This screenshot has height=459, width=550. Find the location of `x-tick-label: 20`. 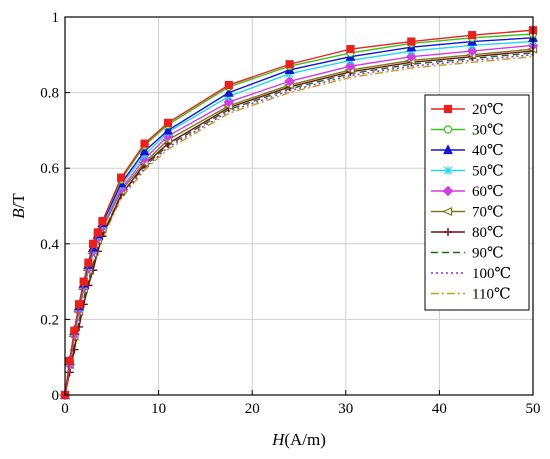

x-tick-label: 20 is located at coordinates (252, 409).